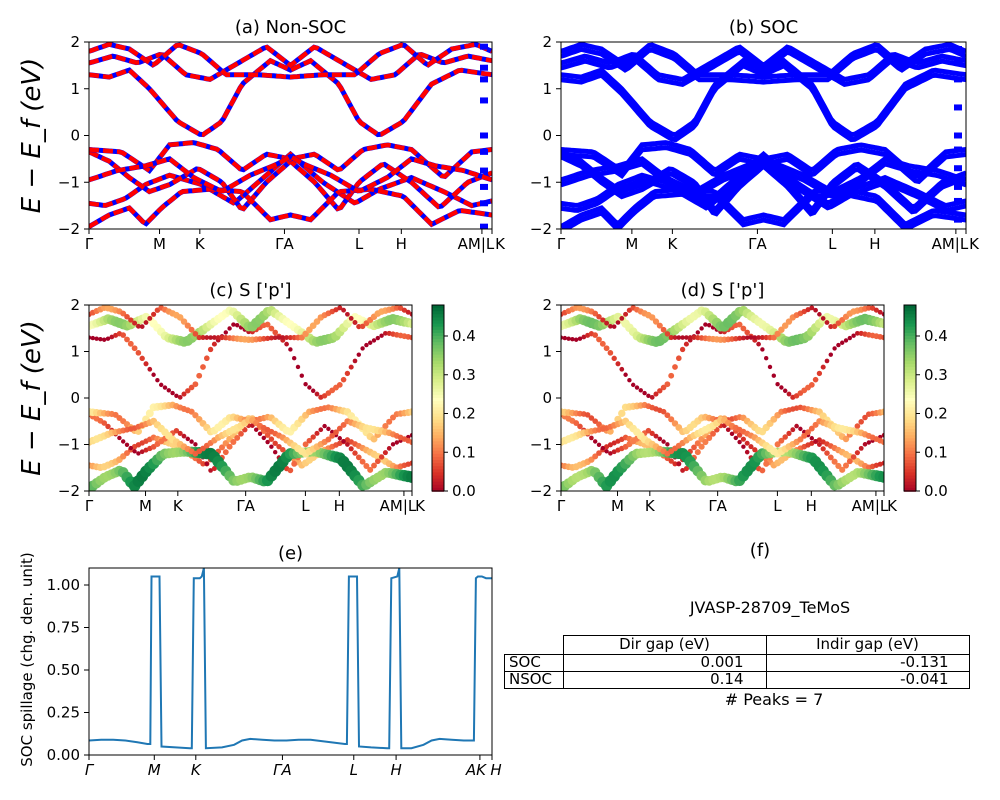  I want to click on x-tick-label-e-7: H, so click(495, 770).